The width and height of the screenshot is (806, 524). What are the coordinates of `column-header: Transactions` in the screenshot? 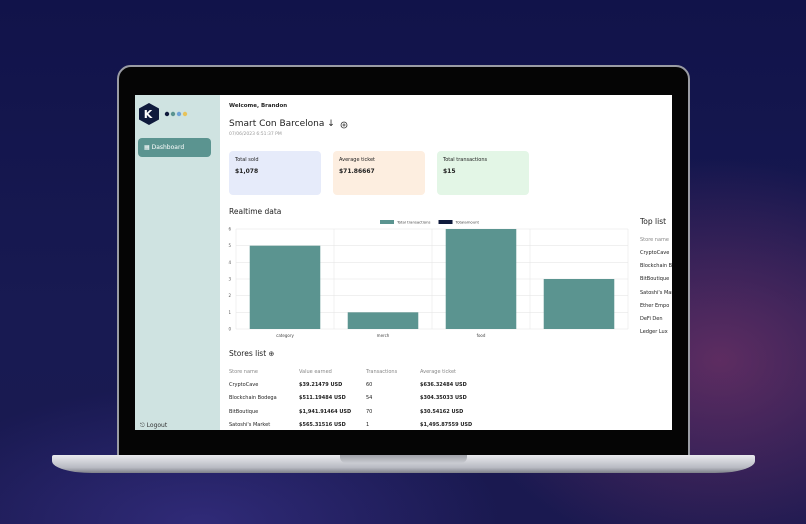 It's located at (382, 372).